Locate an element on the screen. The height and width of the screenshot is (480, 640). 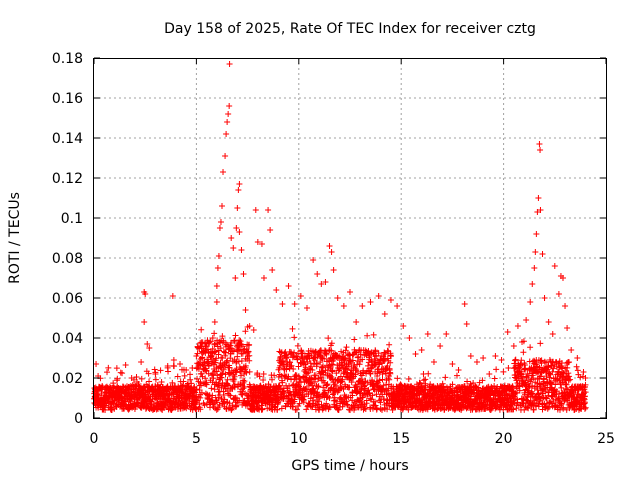
y-tick-label: 0.18 is located at coordinates (67, 59).